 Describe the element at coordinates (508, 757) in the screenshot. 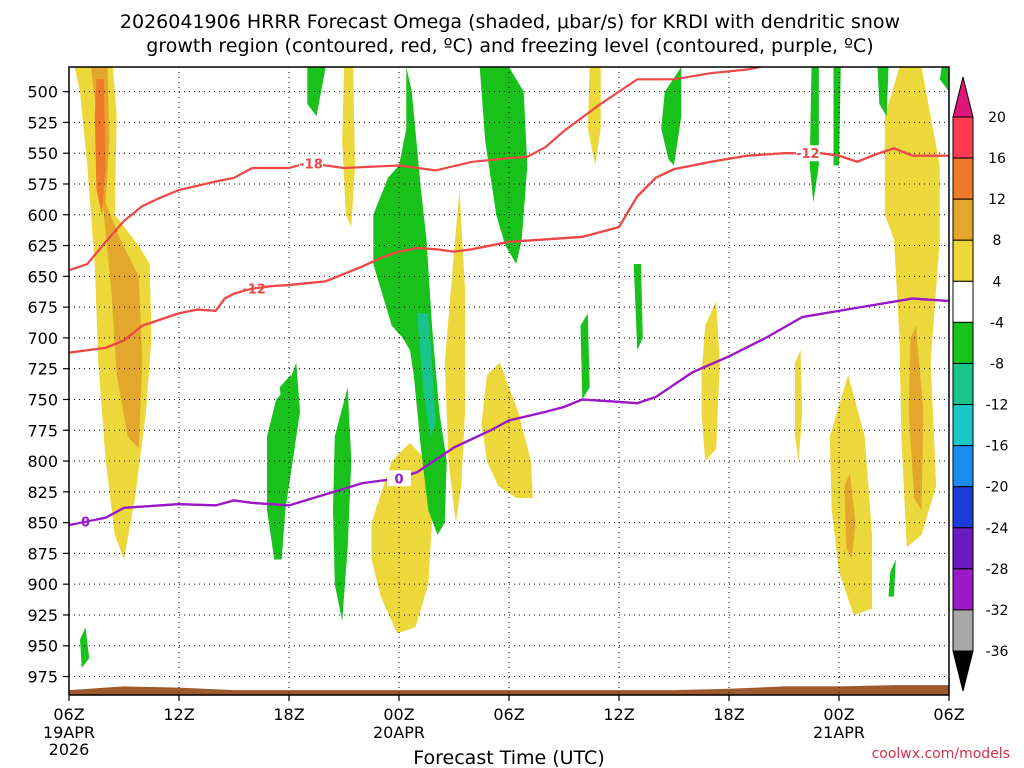

I see `x-axis-label: Forecast Time (UTC)` at that location.